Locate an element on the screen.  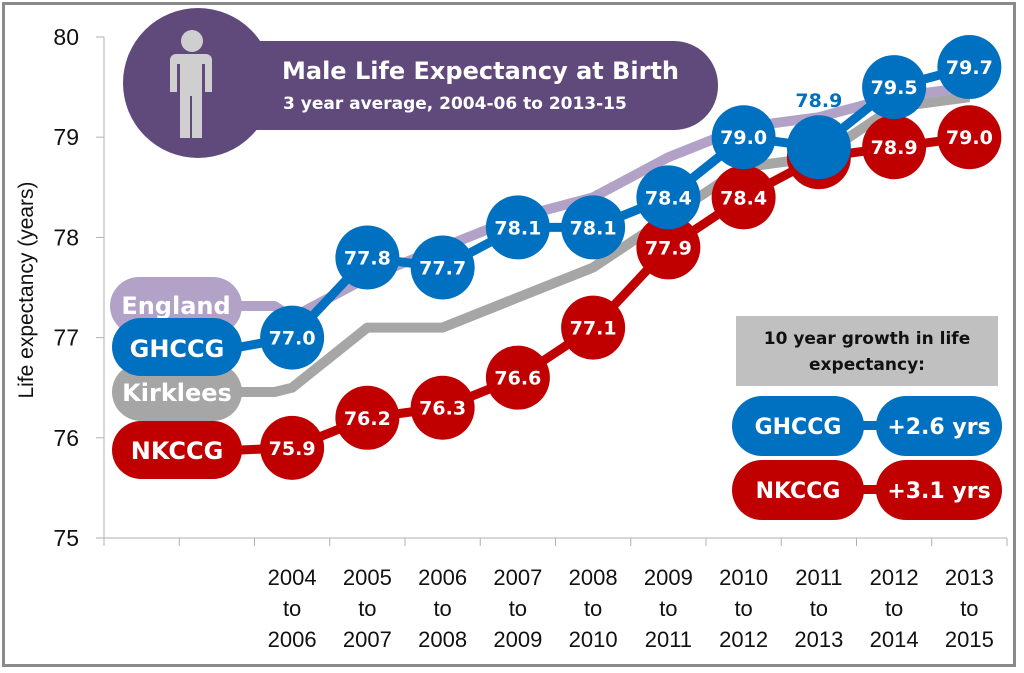
data-point-ghccg: 77.0 is located at coordinates (292, 337).